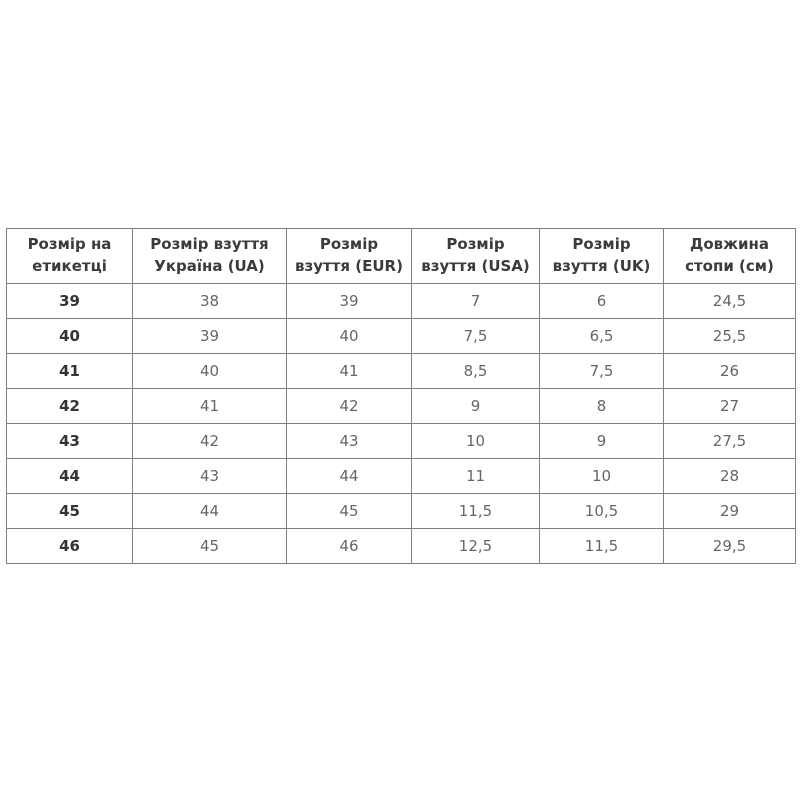  I want to click on cell-uk-size: 11,5, so click(601, 546).